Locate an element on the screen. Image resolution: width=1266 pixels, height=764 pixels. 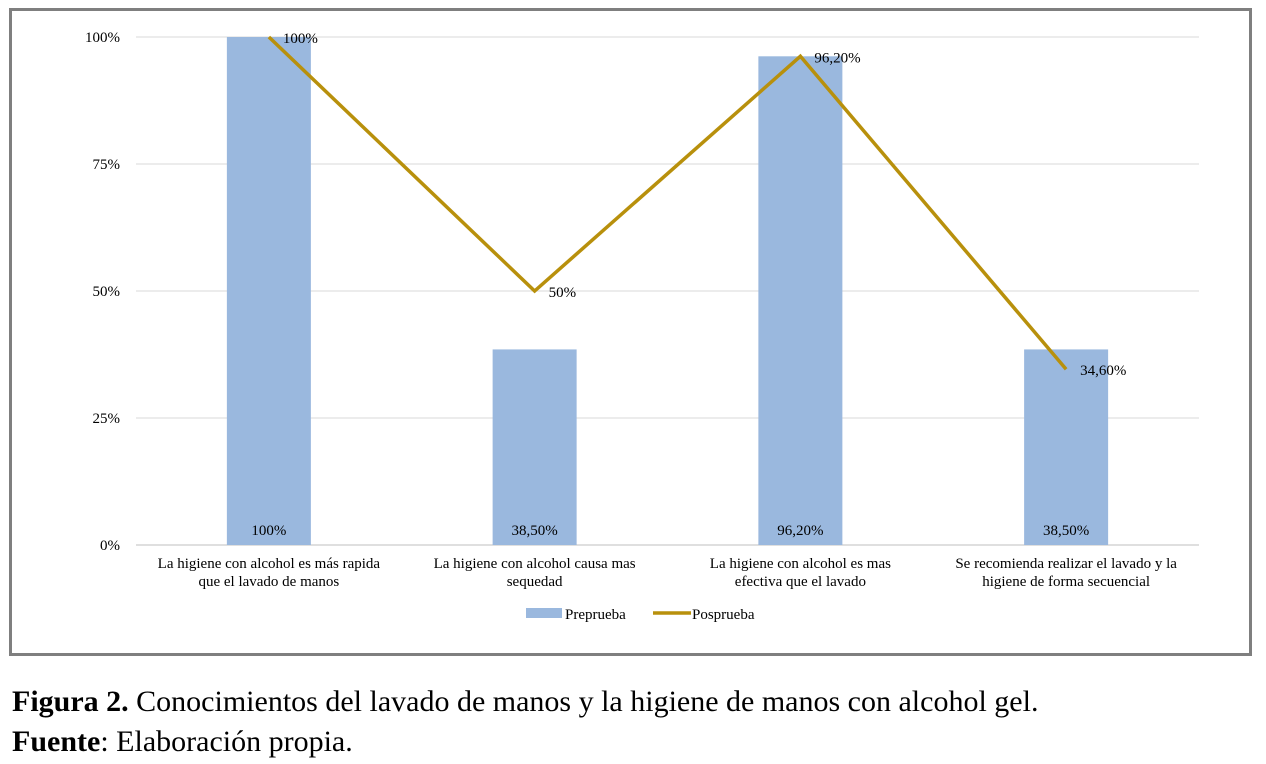
source-text: : Elaboración propia. is located at coordinates (226, 741).